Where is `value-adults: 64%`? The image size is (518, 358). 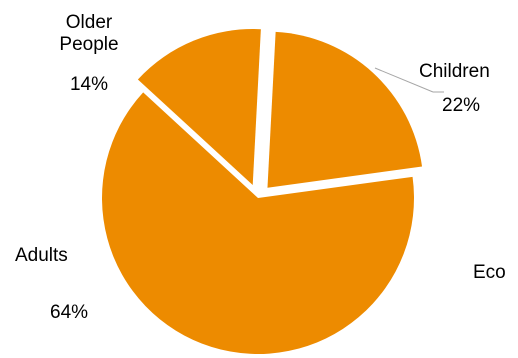
value-adults: 64% is located at coordinates (69, 313).